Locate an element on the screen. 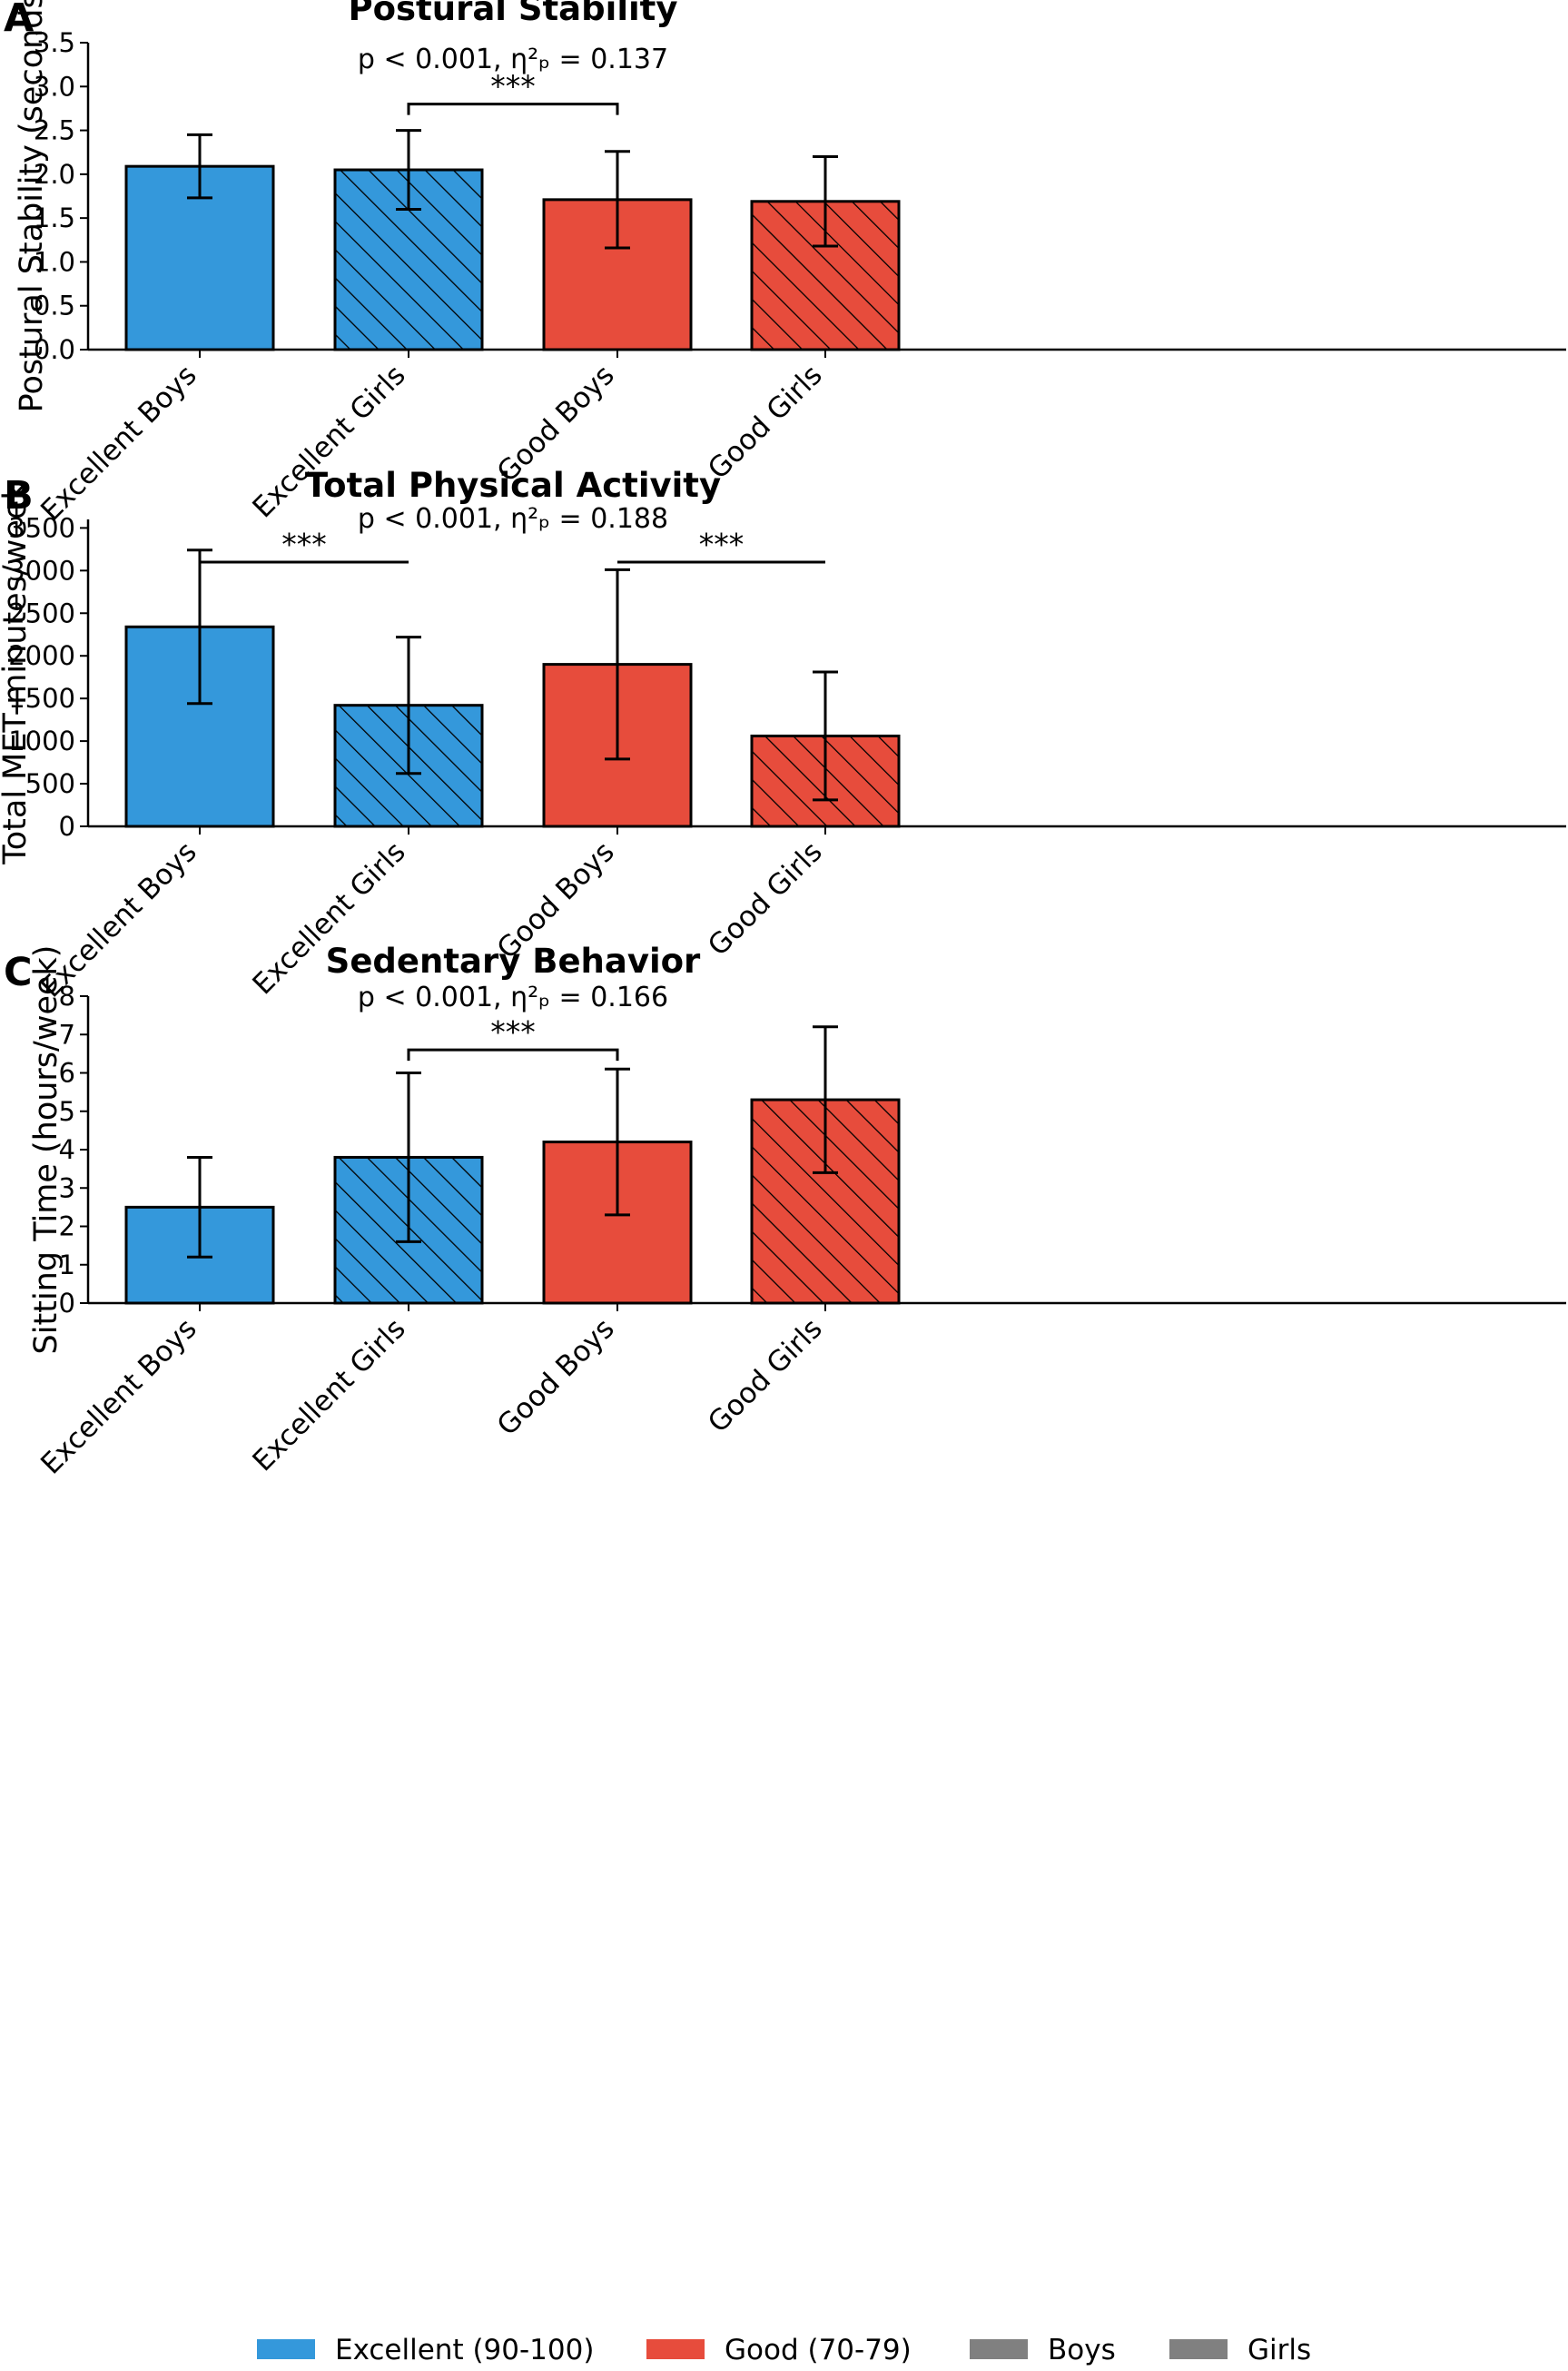 Image resolution: width=1568 pixels, height=2371 pixels. legend-label: Good (70-79) is located at coordinates (818, 2350).